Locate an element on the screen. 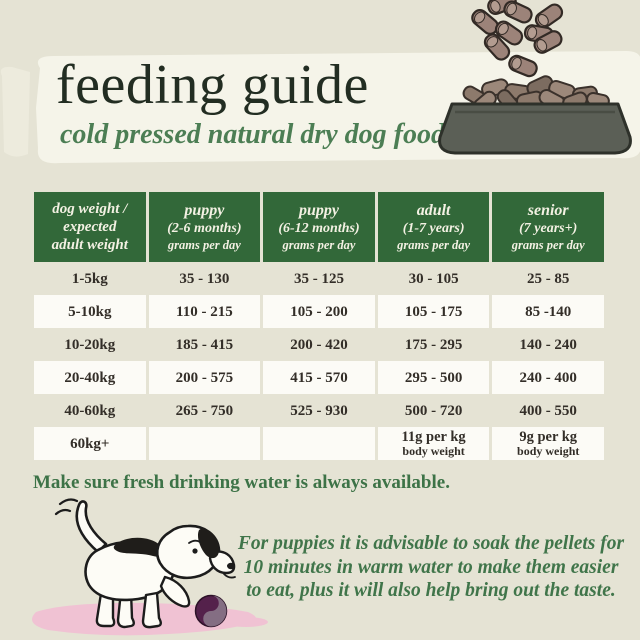  cell-value: 105 - 200 is located at coordinates (319, 311).